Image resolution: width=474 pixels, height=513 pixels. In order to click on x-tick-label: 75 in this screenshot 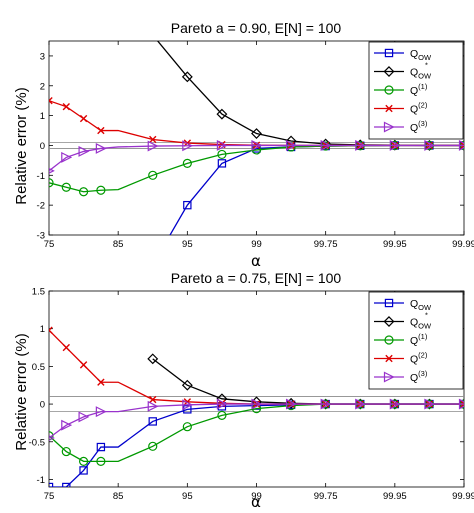, I will do `click(49, 496)`.